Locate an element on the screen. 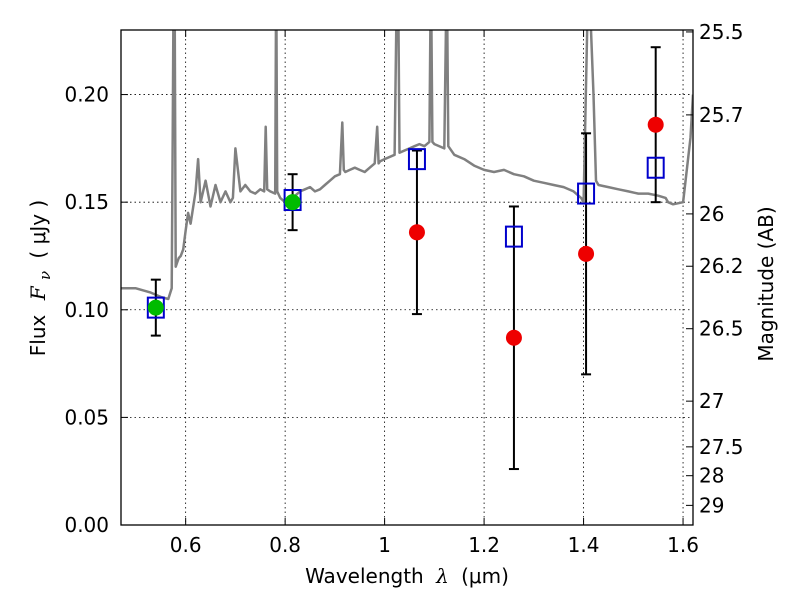  y2-tick-label: 26 is located at coordinates (711, 214).